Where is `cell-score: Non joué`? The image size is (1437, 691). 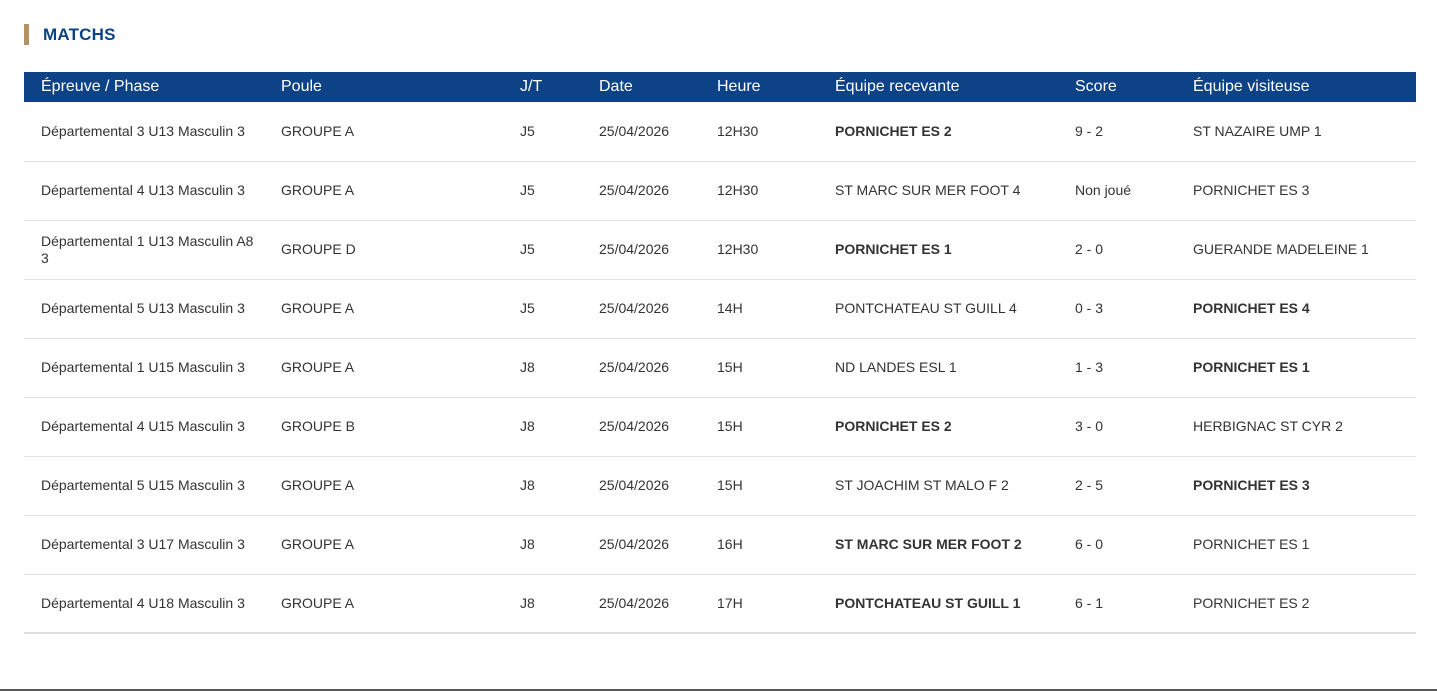 cell-score: Non joué is located at coordinates (1103, 190).